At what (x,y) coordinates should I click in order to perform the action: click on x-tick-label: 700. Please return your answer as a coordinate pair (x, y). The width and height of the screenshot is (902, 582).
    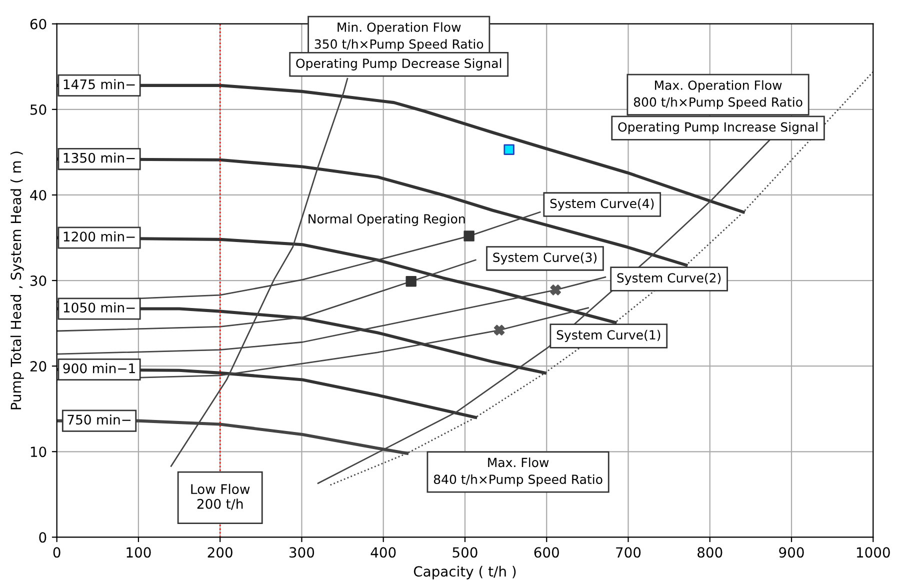
    Looking at the image, I should click on (628, 552).